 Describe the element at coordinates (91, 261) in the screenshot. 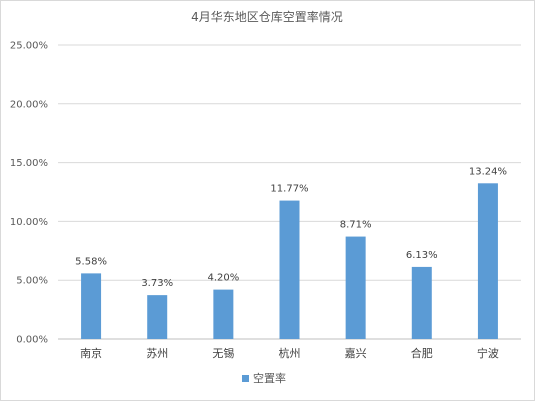

I see `data-label: 5.58%` at that location.